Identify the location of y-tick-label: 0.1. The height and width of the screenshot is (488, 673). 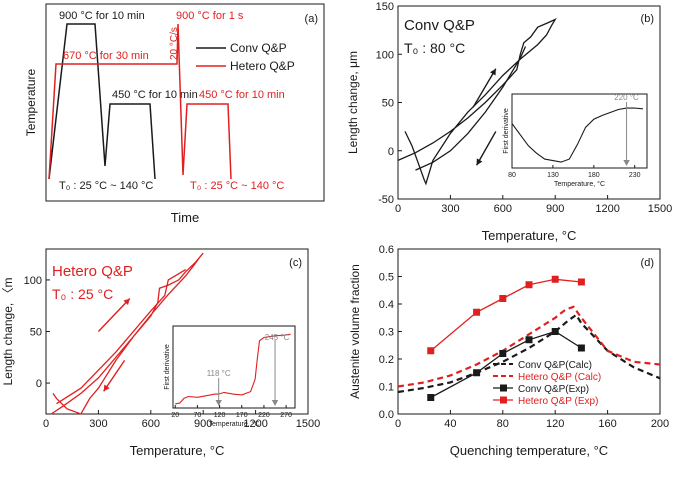
(386, 388).